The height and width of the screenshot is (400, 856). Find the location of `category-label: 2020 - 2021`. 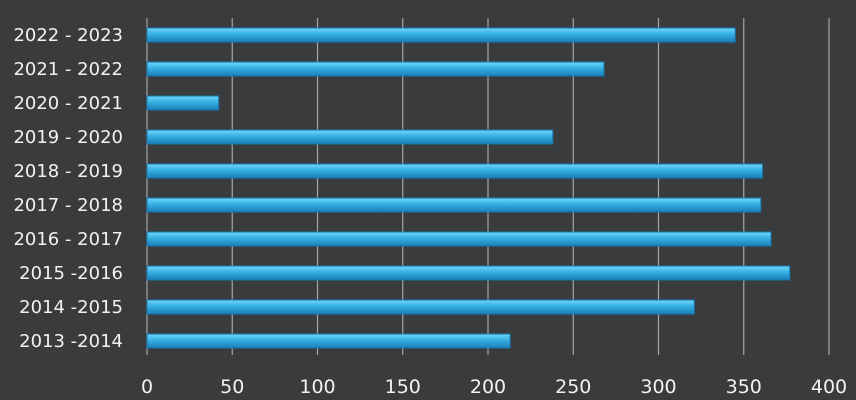

category-label: 2020 - 2021 is located at coordinates (68, 103).